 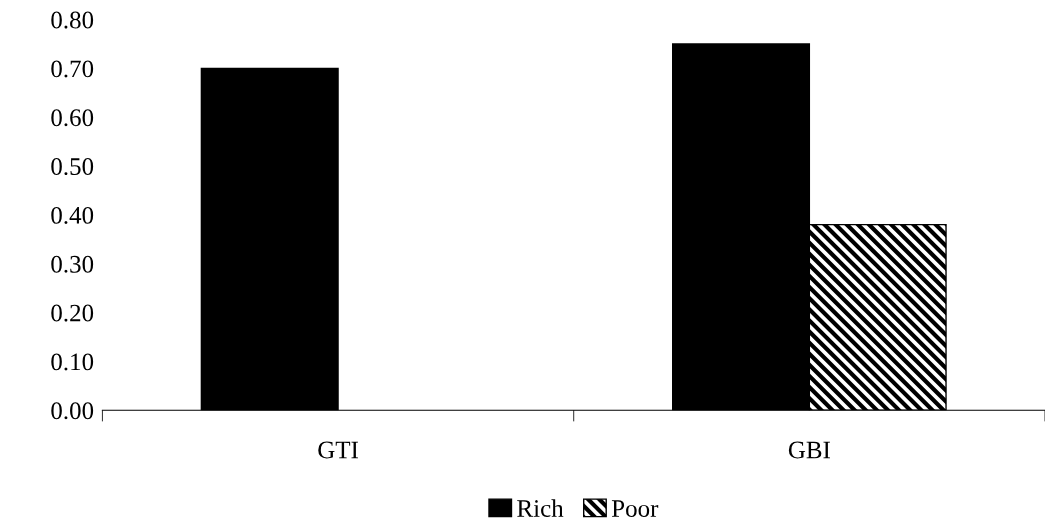 I want to click on y-tick-label: 0.80, so click(x=72, y=20).